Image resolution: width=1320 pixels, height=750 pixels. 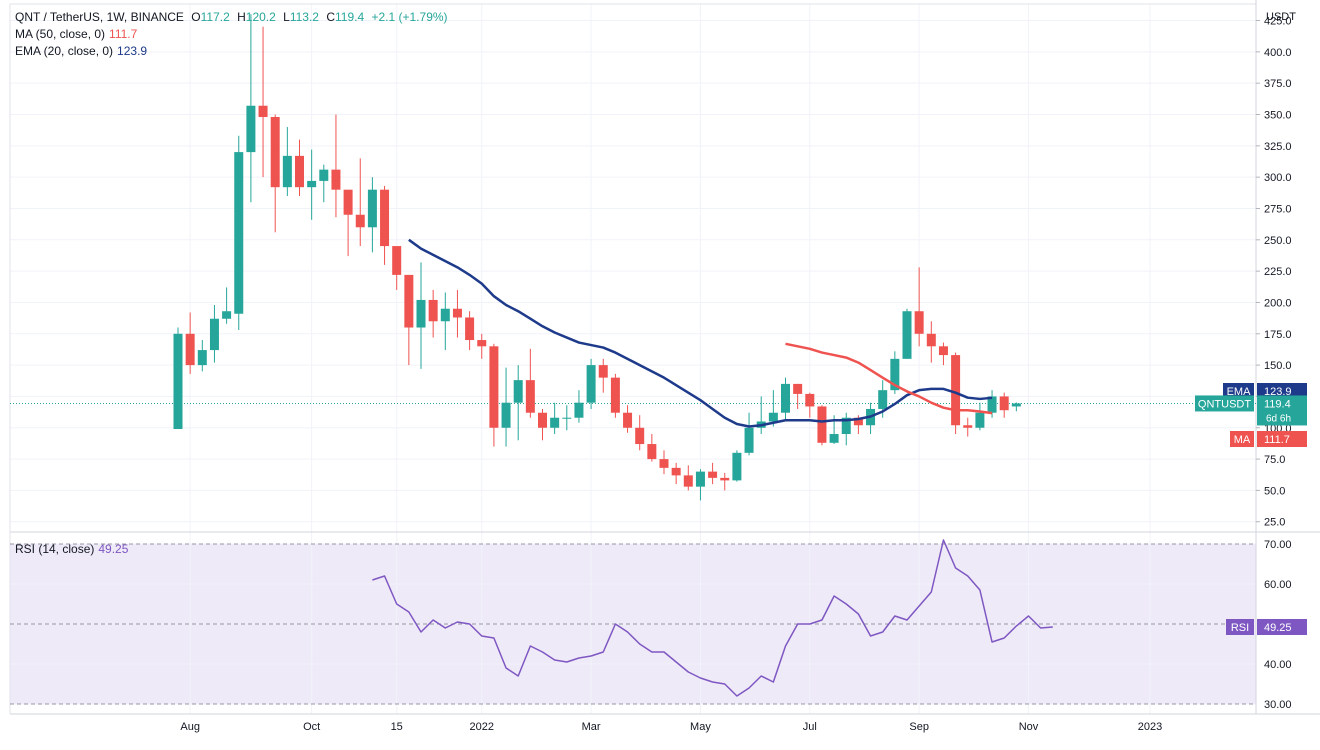 I want to click on rsi-tick-label: 40.00, so click(x=1278, y=665).